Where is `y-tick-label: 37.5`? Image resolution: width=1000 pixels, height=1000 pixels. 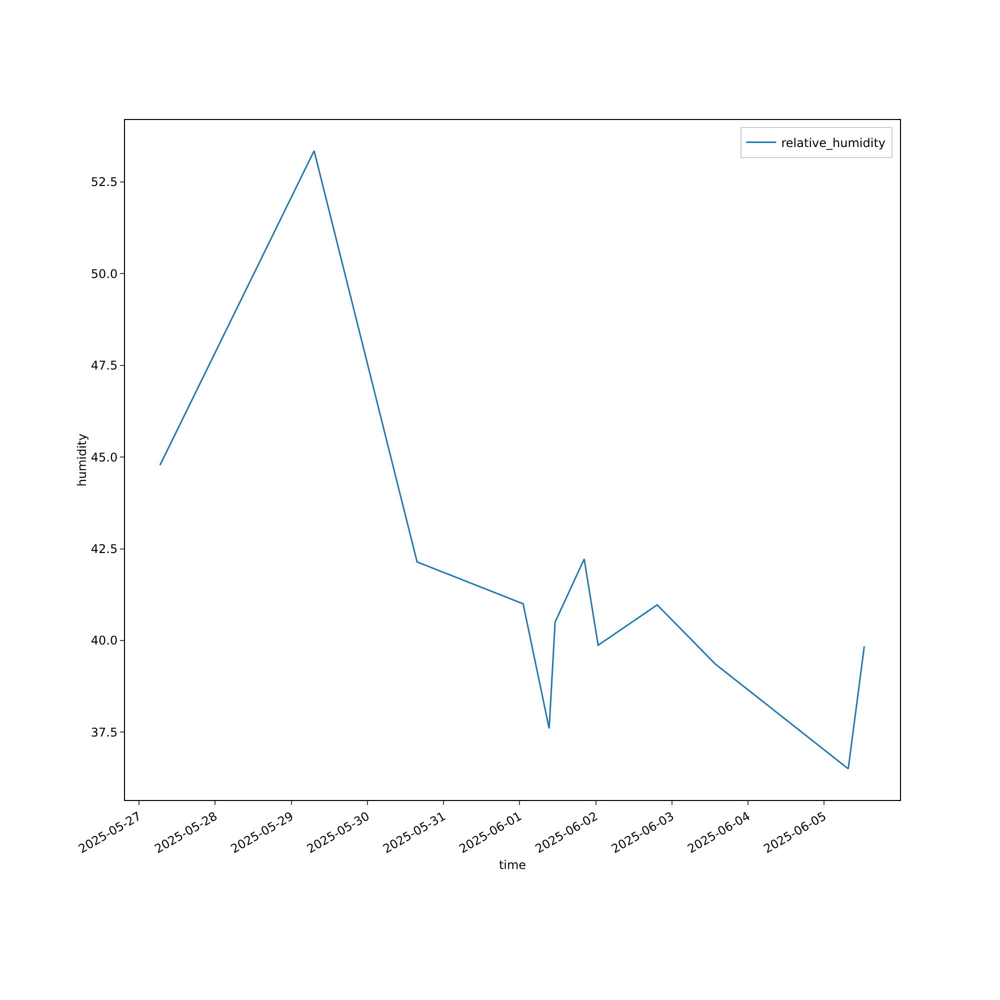
y-tick-label: 37.5 is located at coordinates (104, 732).